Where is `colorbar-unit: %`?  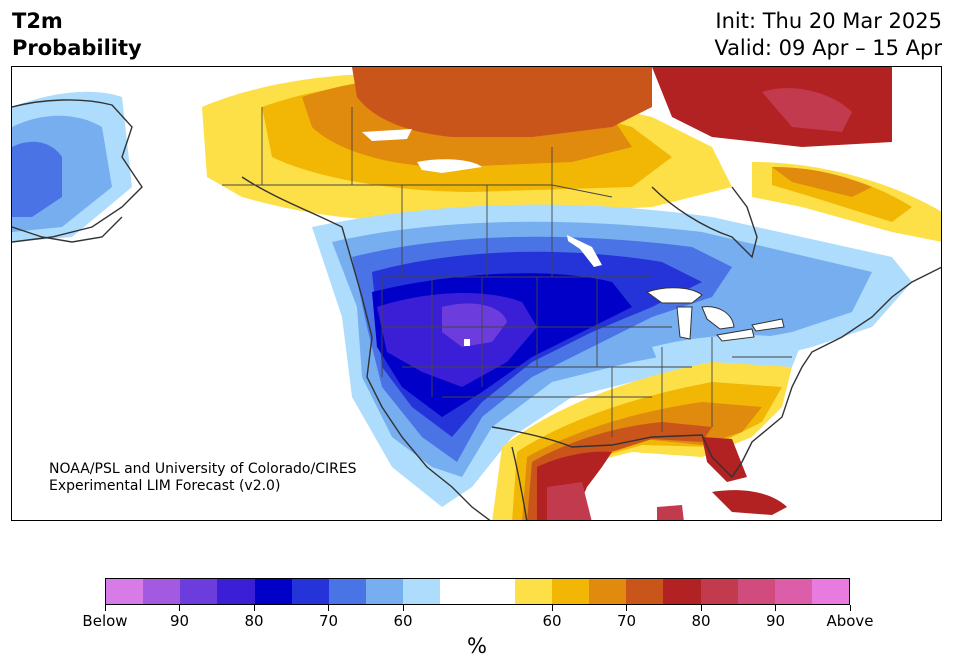 colorbar-unit: % is located at coordinates (477, 646).